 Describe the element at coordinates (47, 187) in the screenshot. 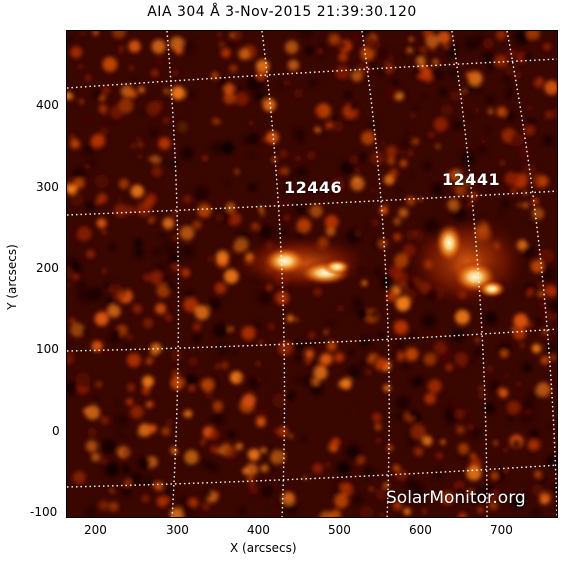

I see `y-tick-label: 300` at that location.